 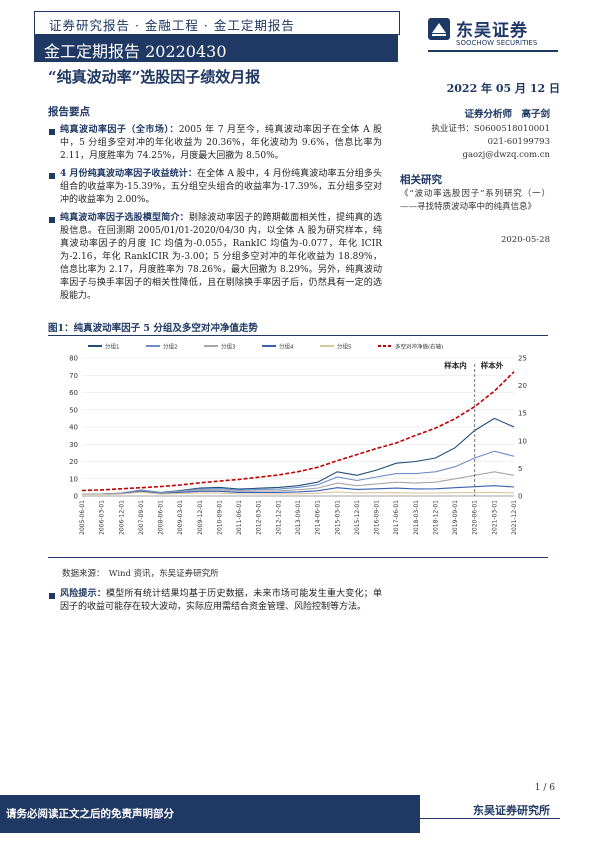 What do you see at coordinates (298, 557) in the screenshot?
I see `figure-bottom-rule` at bounding box center [298, 557].